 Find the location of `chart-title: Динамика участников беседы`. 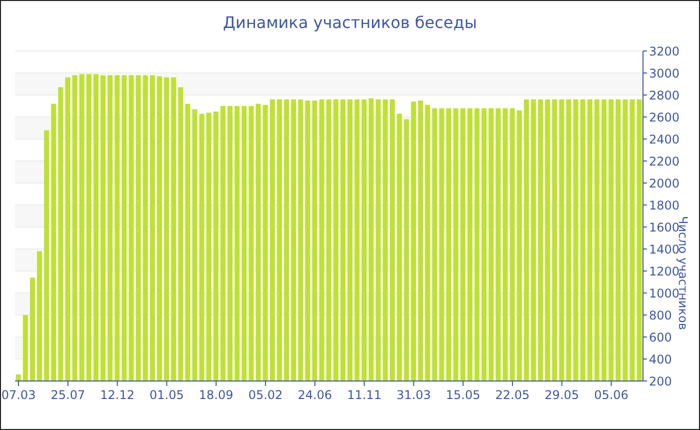

chart-title: Динамика участников беседы is located at coordinates (350, 22).